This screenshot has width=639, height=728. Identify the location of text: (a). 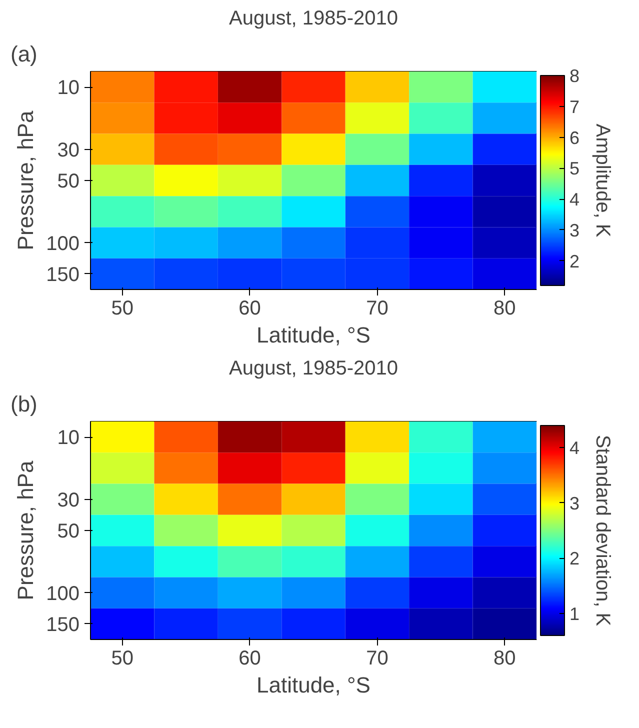
(24, 54).